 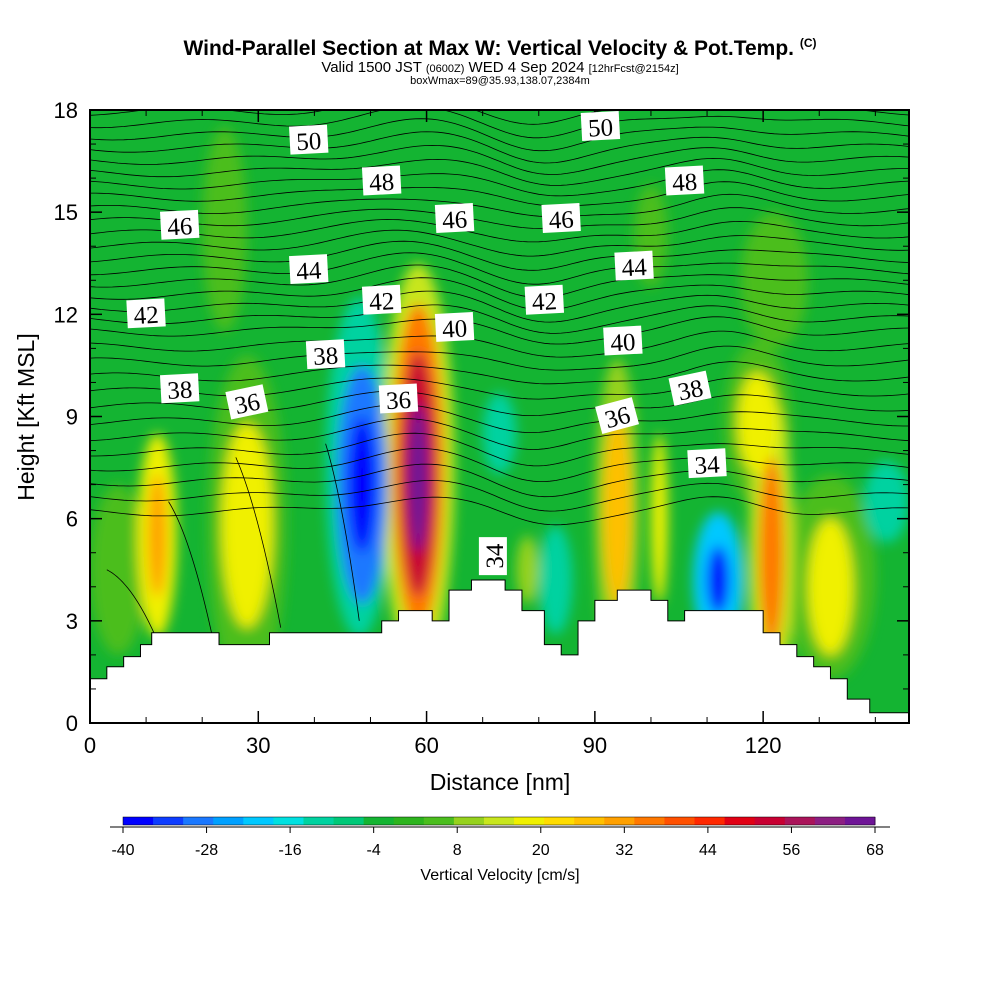 I want to click on colorbar: -40 -28 -16 -4 8 20 32 44 56 68, so click(x=500, y=837).